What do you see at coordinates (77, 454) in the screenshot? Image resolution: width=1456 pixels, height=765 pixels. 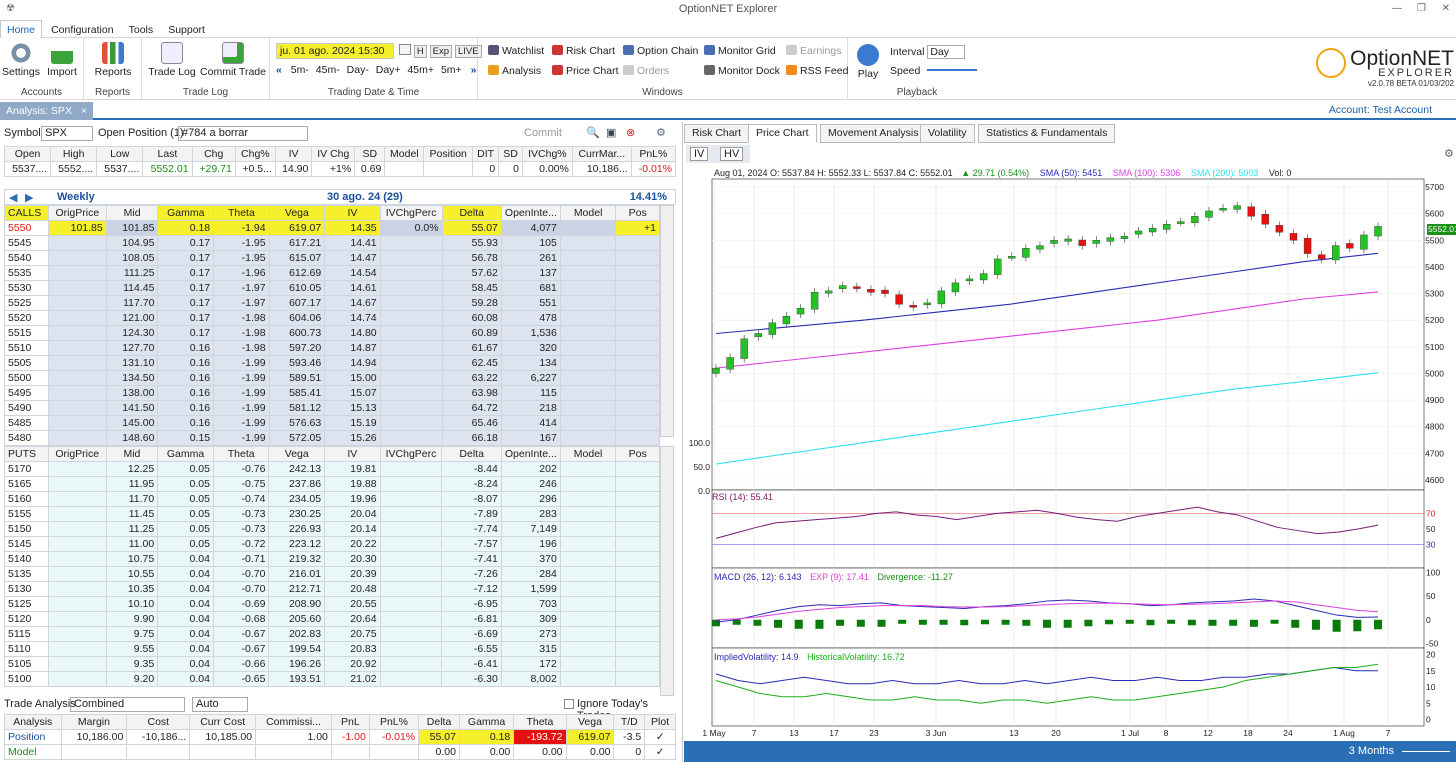 I see `puts-header: OrigPrice` at bounding box center [77, 454].